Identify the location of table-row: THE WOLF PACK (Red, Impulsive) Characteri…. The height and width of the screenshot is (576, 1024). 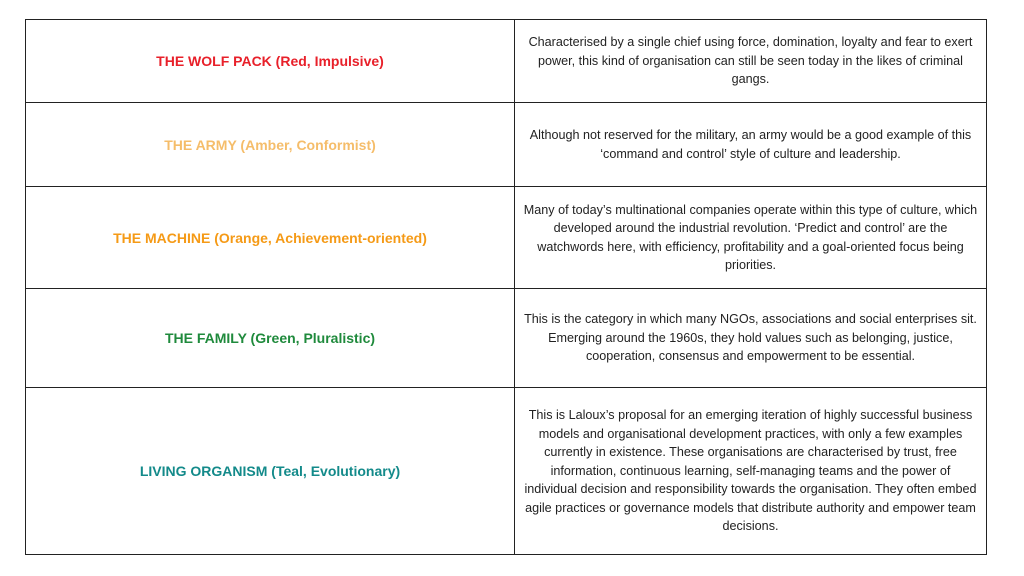
(506, 61).